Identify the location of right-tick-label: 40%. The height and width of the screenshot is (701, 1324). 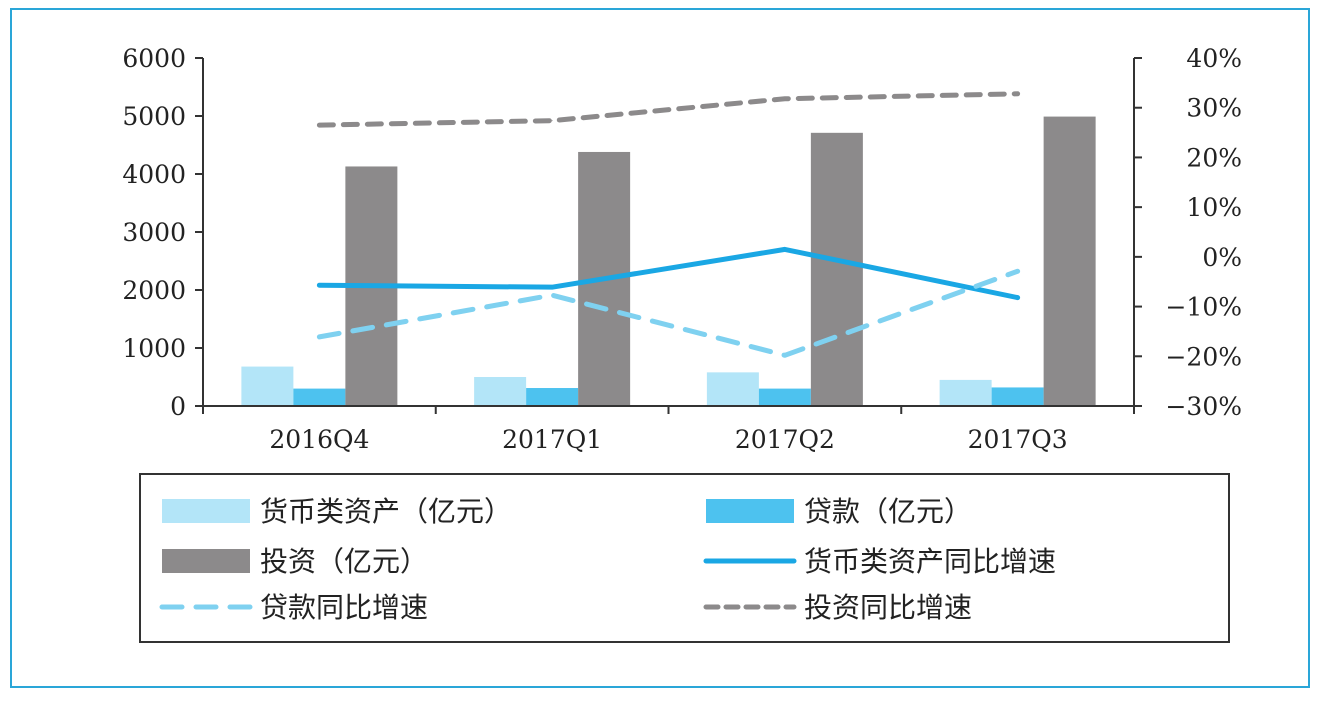
(1214, 58).